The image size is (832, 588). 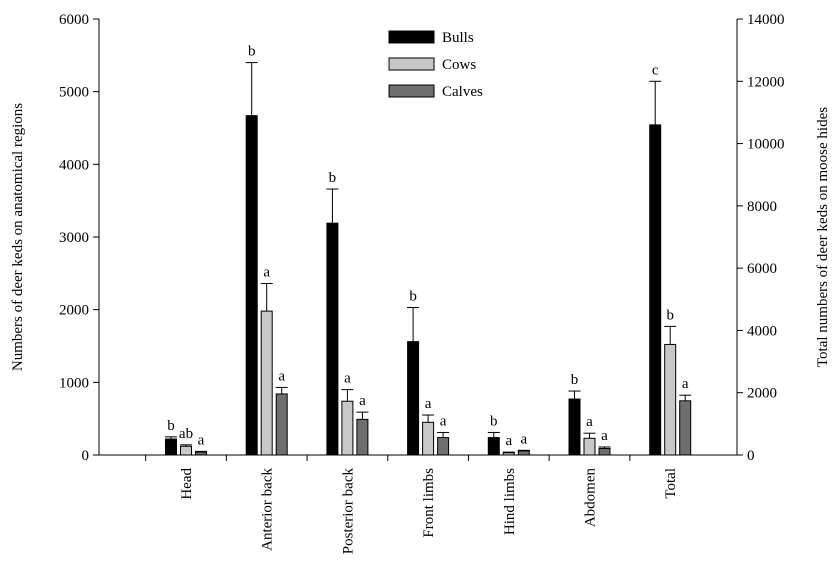 I want to click on right-tick-label: 4000, so click(x=762, y=331).